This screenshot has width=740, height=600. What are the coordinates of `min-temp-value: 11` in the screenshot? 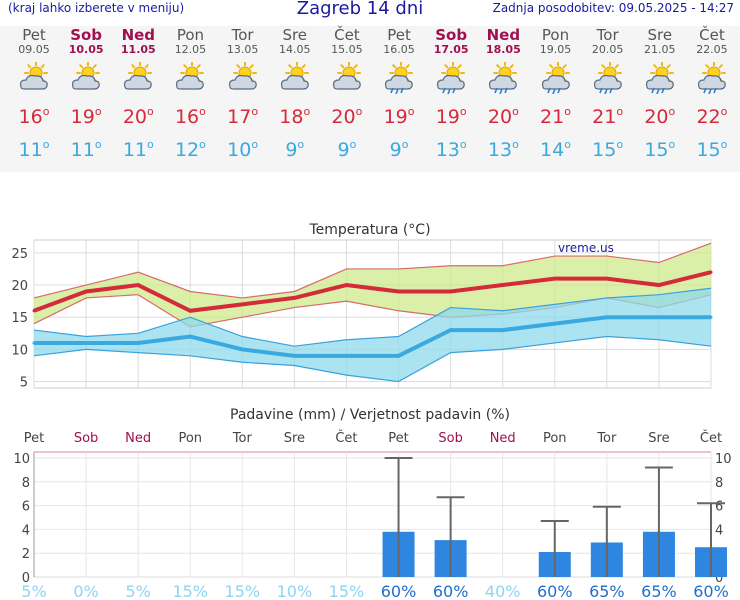 It's located at (135, 150).